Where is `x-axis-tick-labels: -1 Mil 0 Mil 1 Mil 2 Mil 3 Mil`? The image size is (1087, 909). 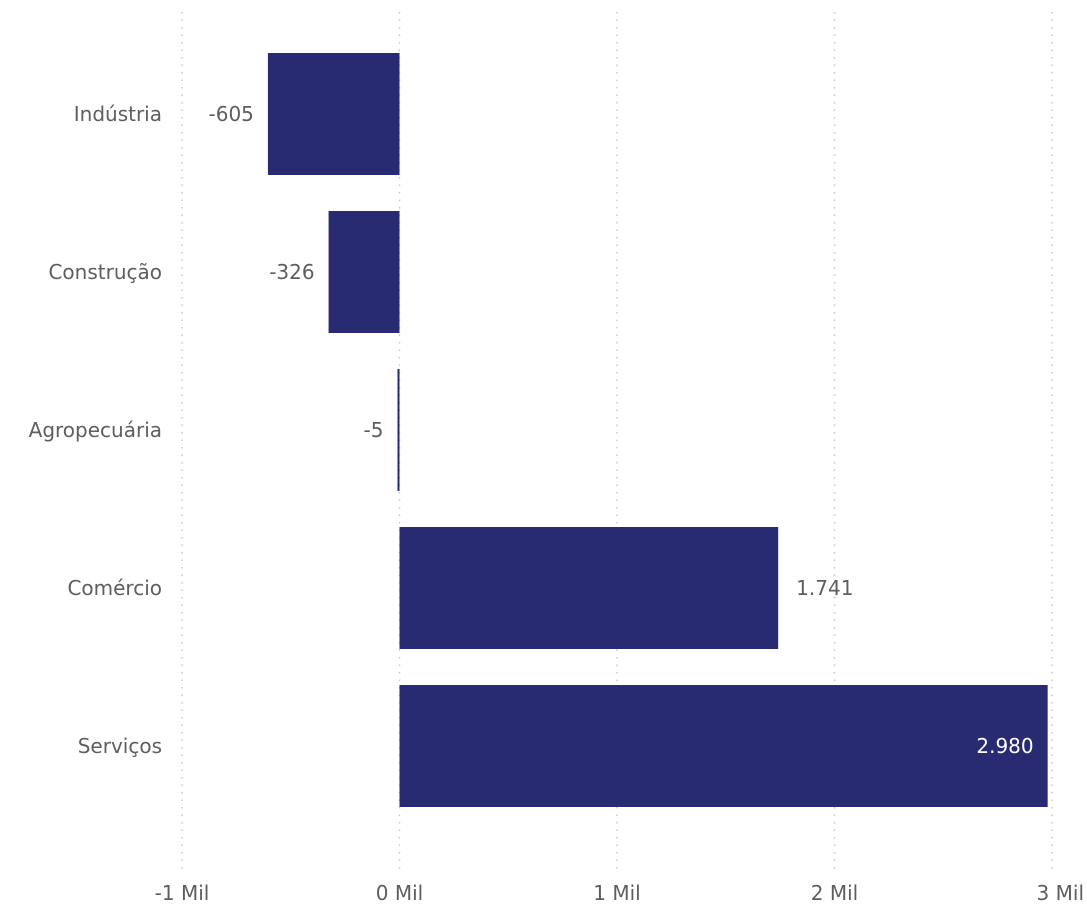 x-axis-tick-labels: -1 Mil 0 Mil 1 Mil 2 Mil 3 Mil is located at coordinates (619, 893).